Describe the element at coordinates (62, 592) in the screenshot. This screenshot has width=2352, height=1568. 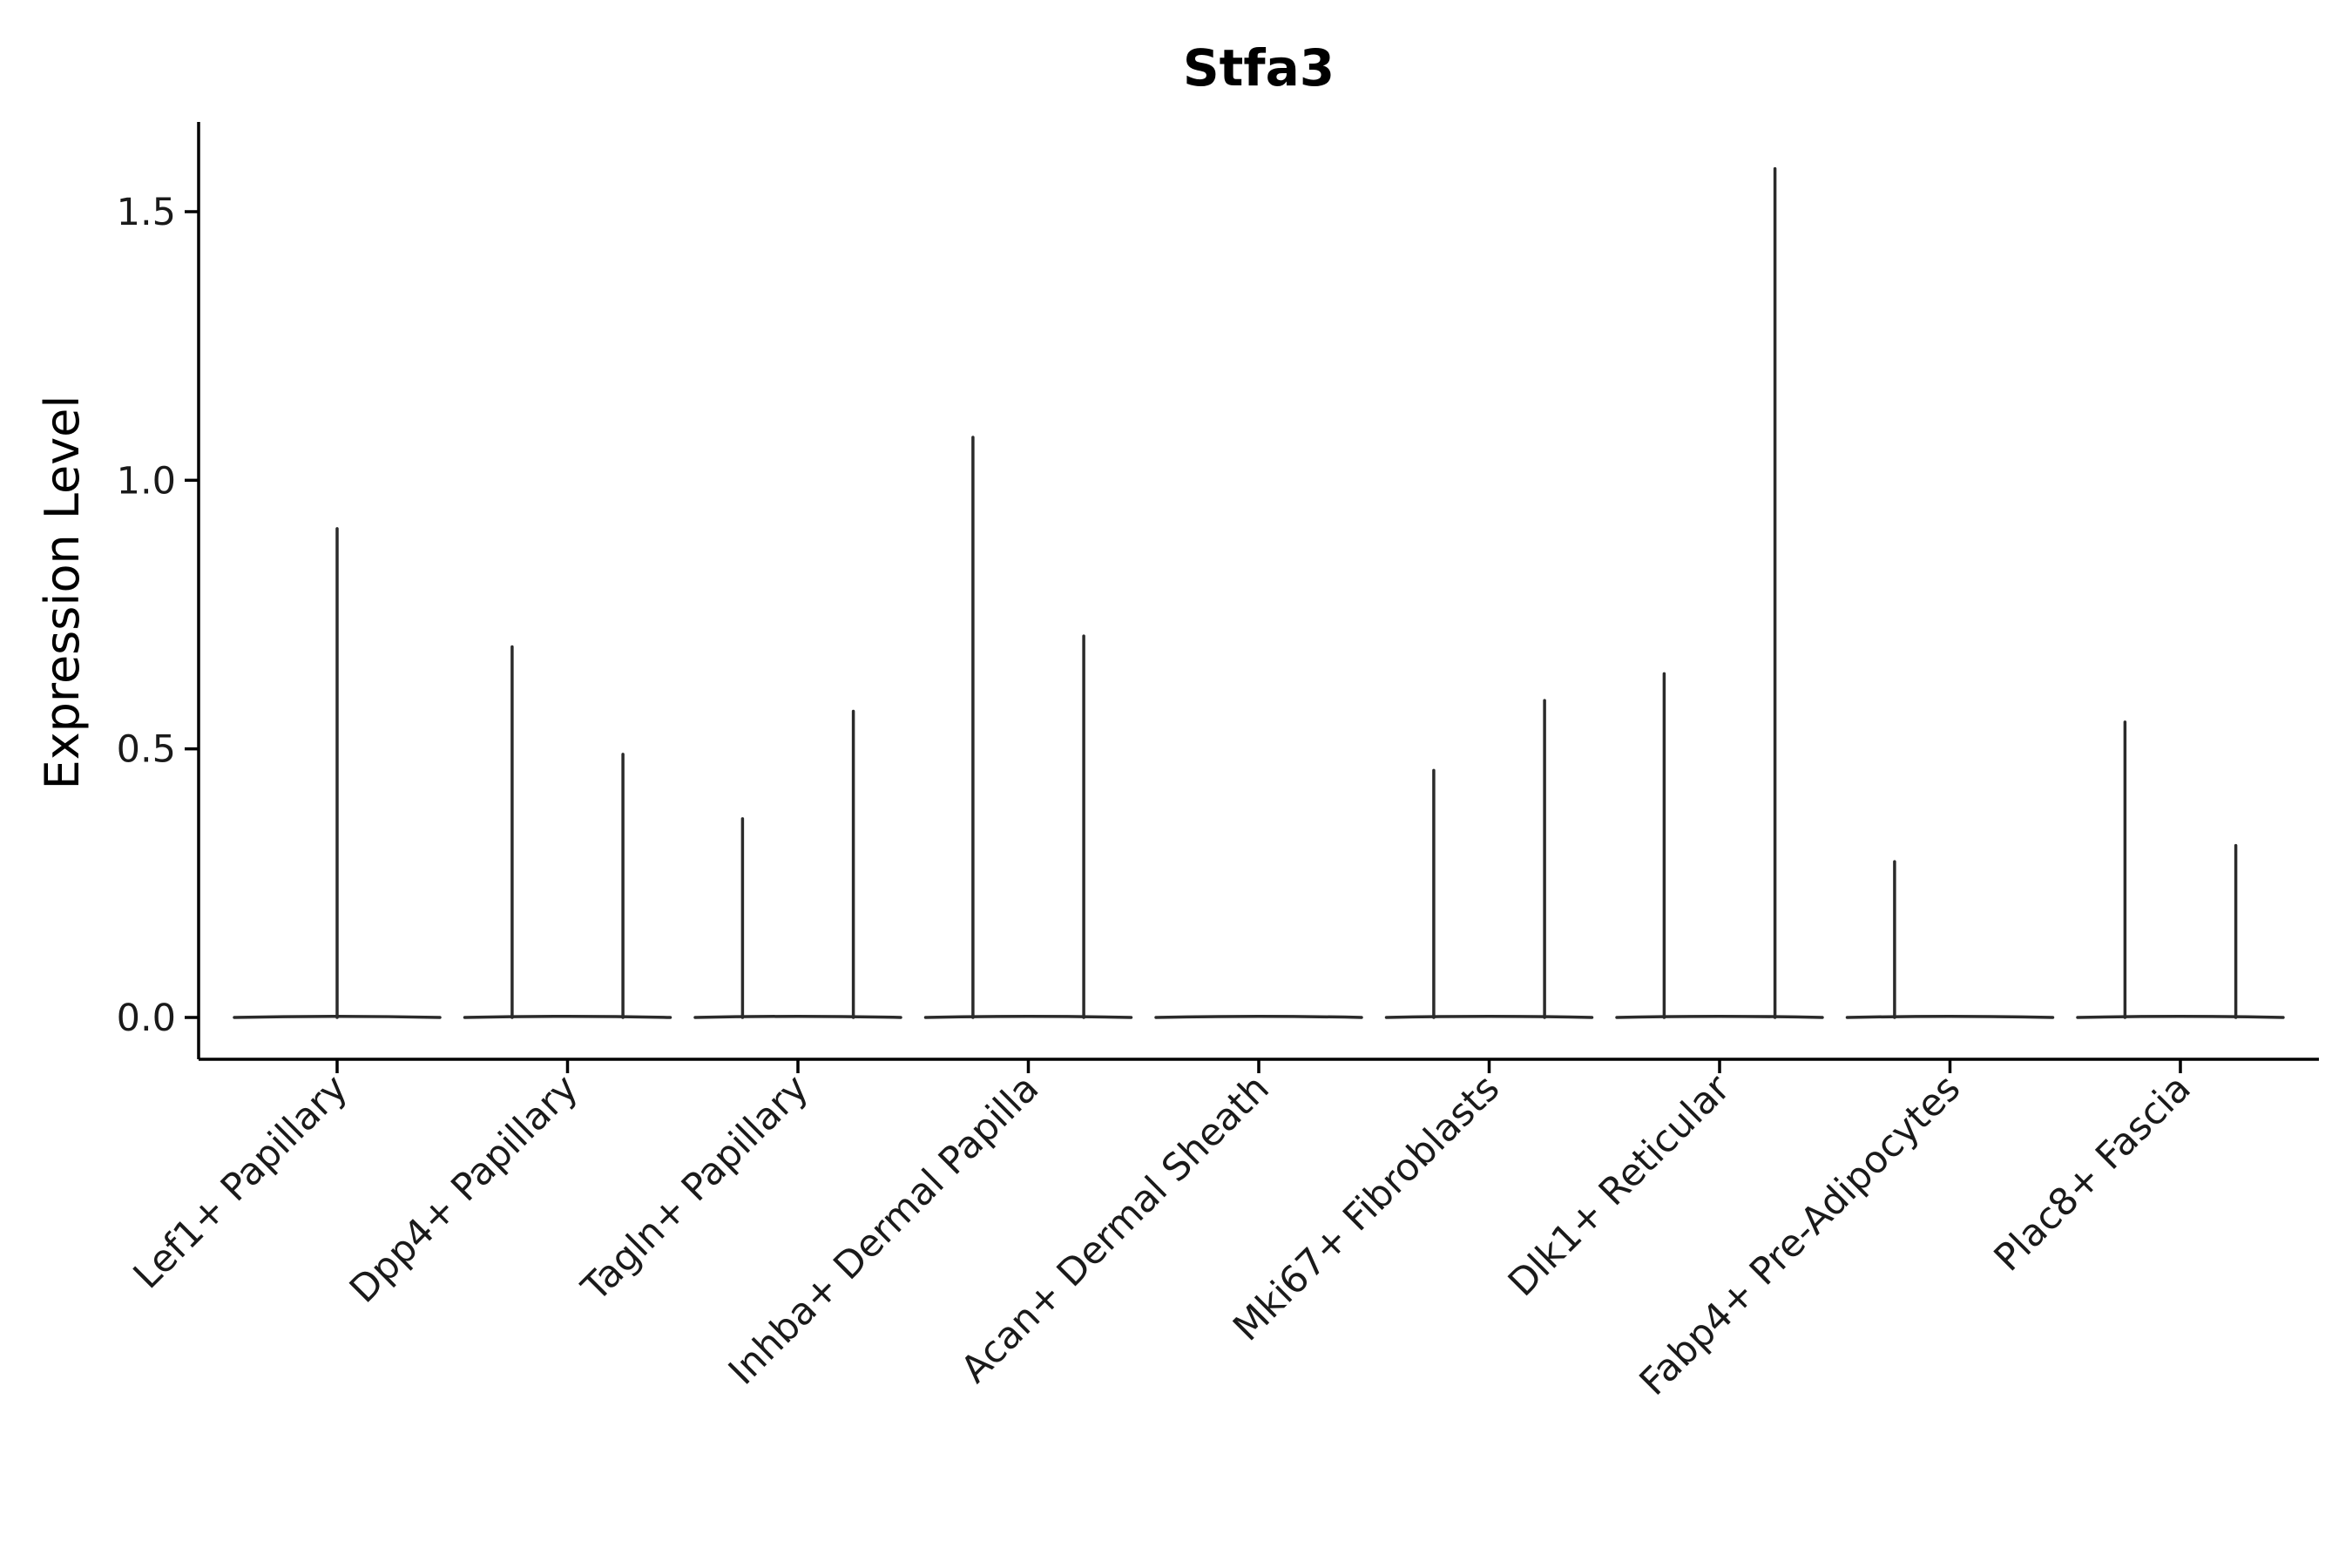
I see `y-axis-title: Expression Level` at that location.